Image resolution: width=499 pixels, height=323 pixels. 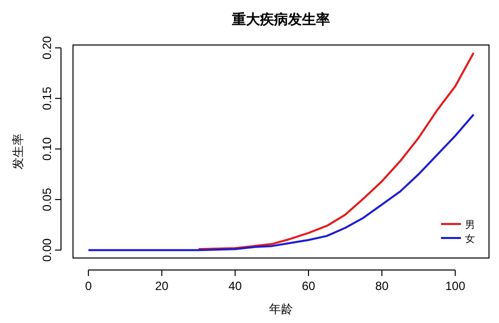 I want to click on y-tick-label: 0.10, so click(x=47, y=148).